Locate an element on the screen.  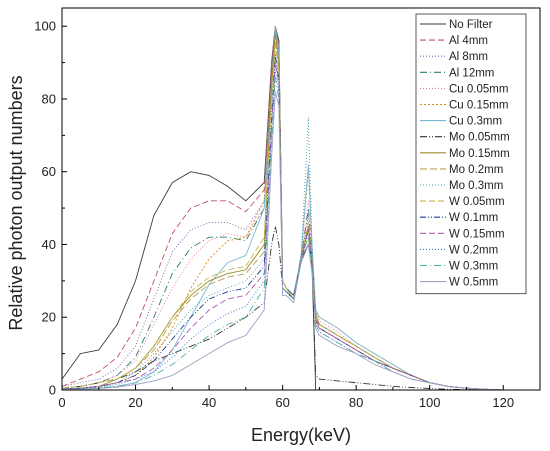
legend-label: Mo 0.2mm is located at coordinates (476, 170).